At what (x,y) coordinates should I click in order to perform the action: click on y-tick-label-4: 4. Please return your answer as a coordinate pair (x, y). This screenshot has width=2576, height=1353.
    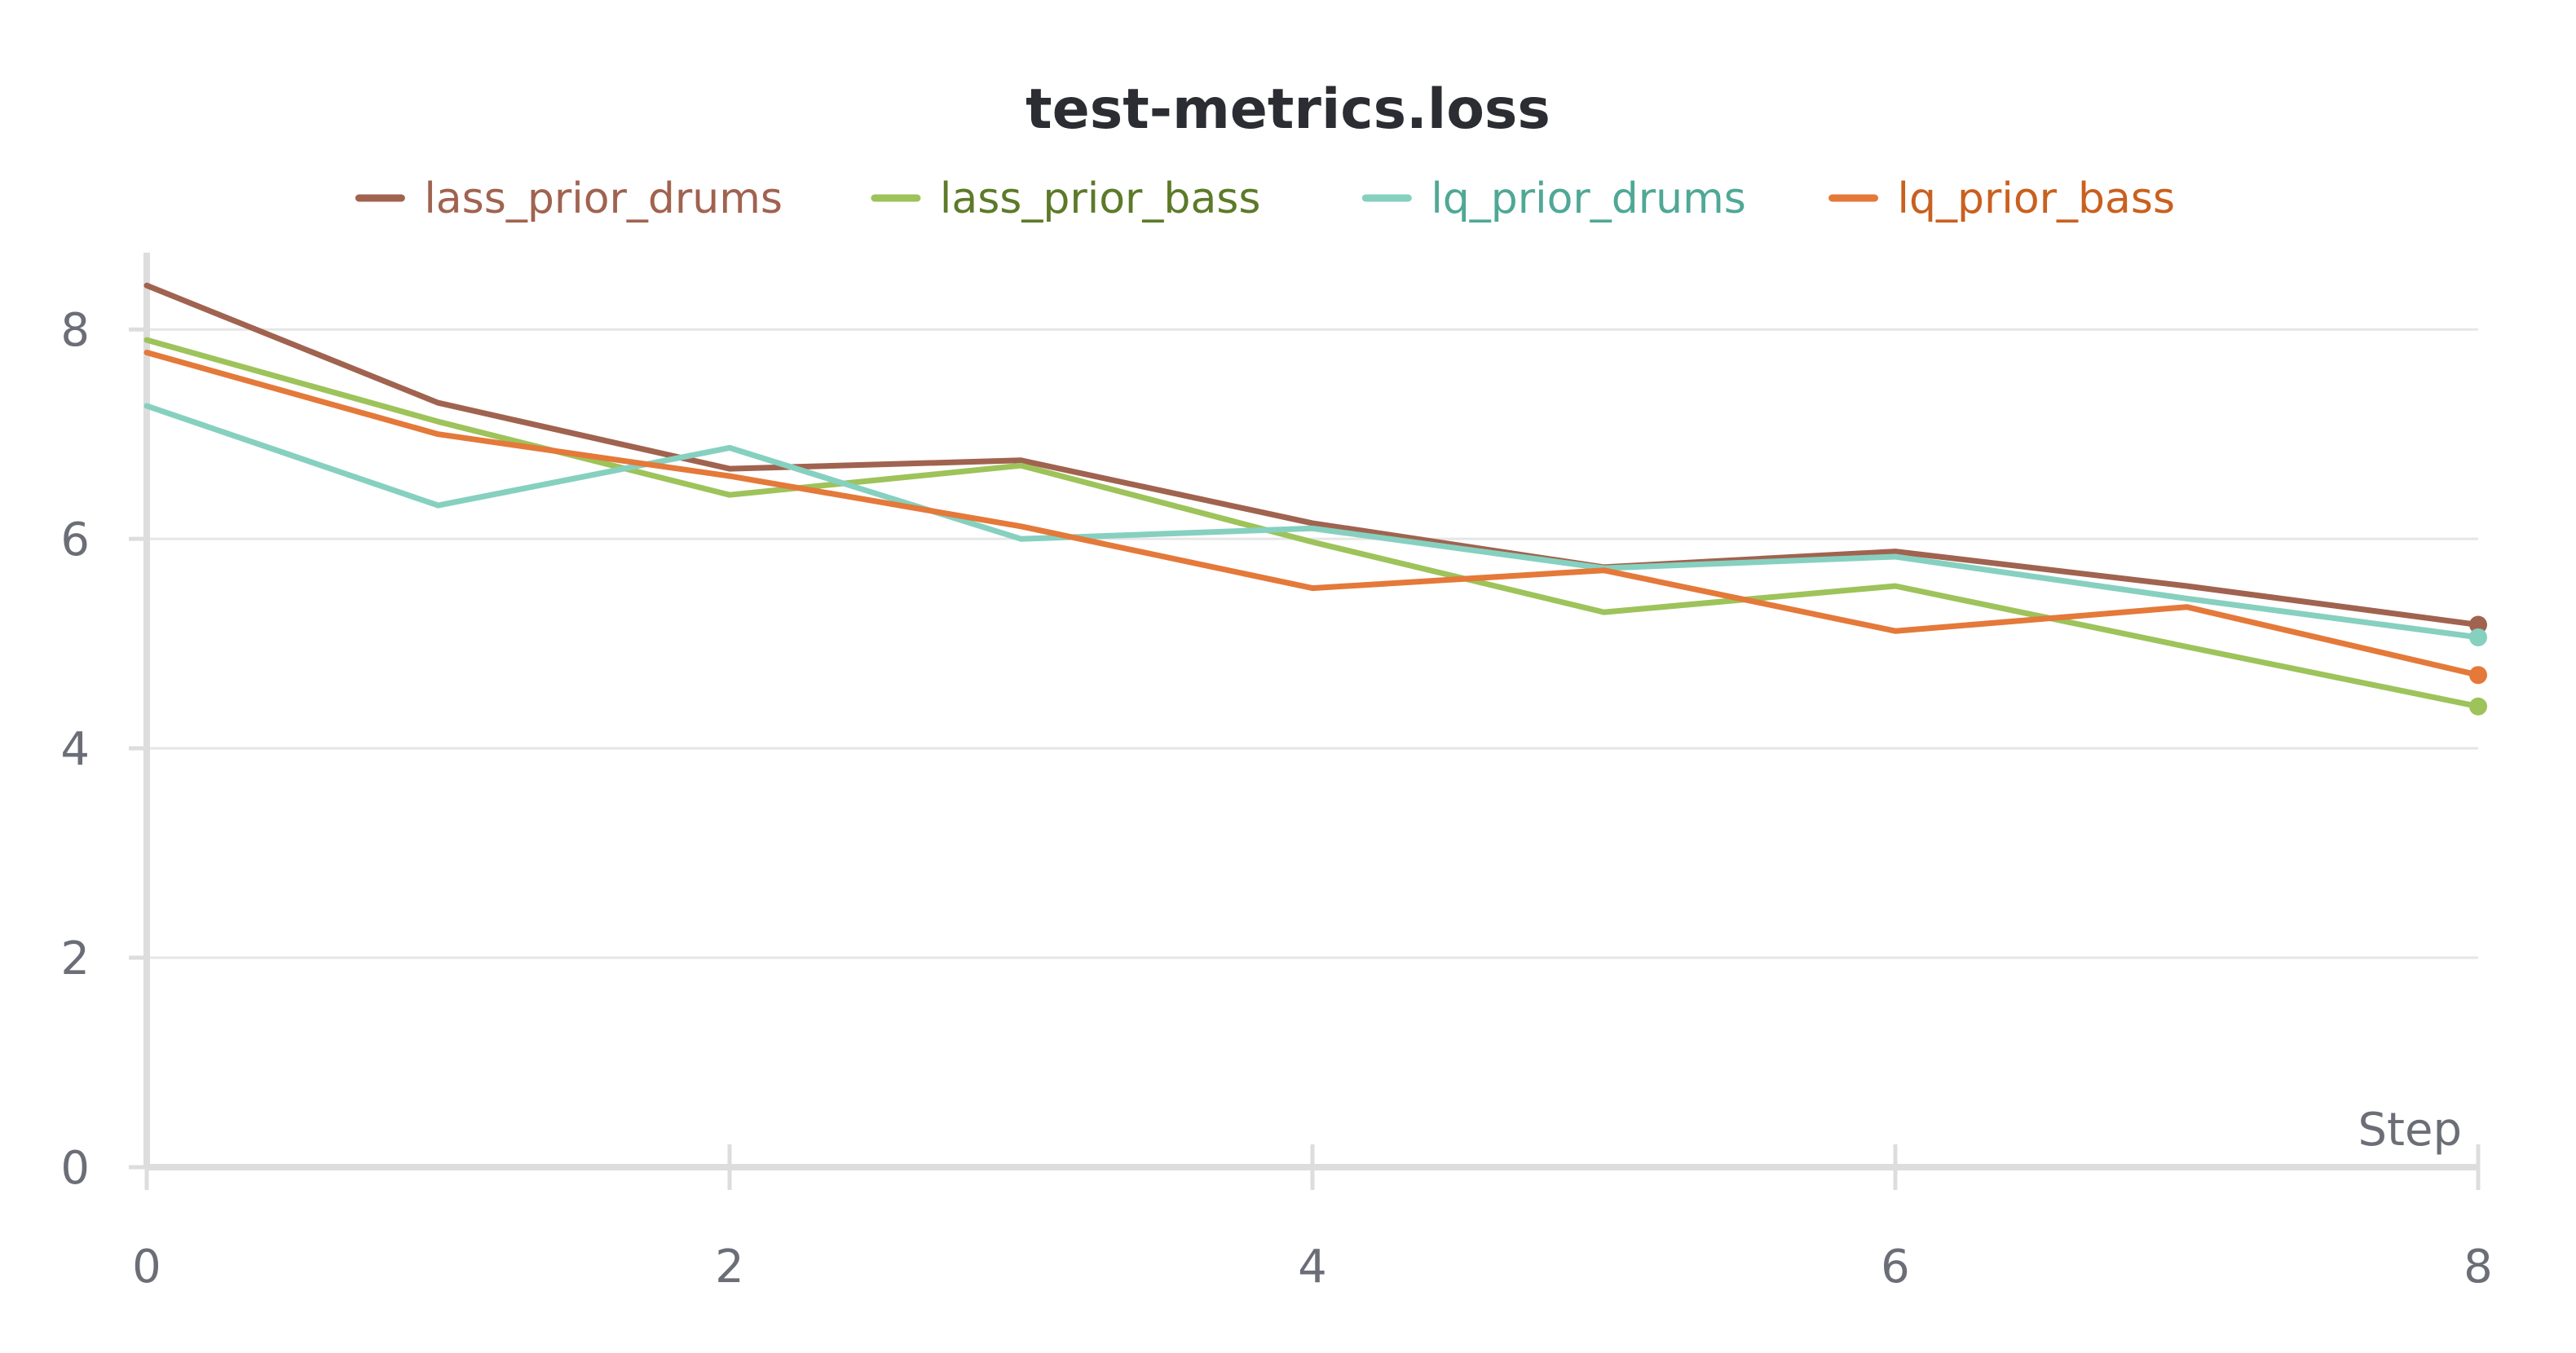
    Looking at the image, I should click on (75, 749).